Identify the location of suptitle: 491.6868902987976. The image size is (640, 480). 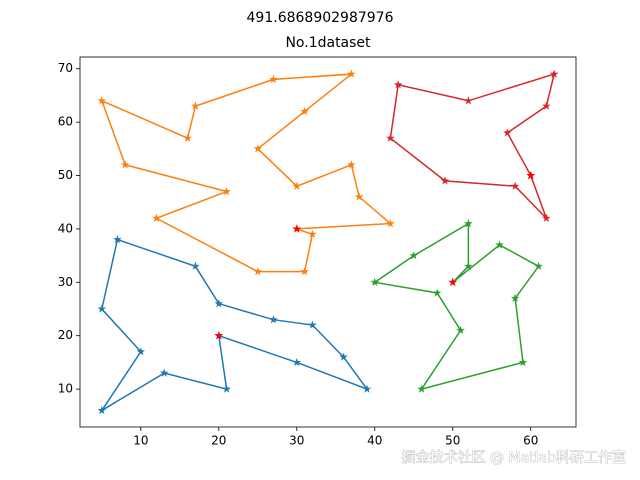
(320, 18).